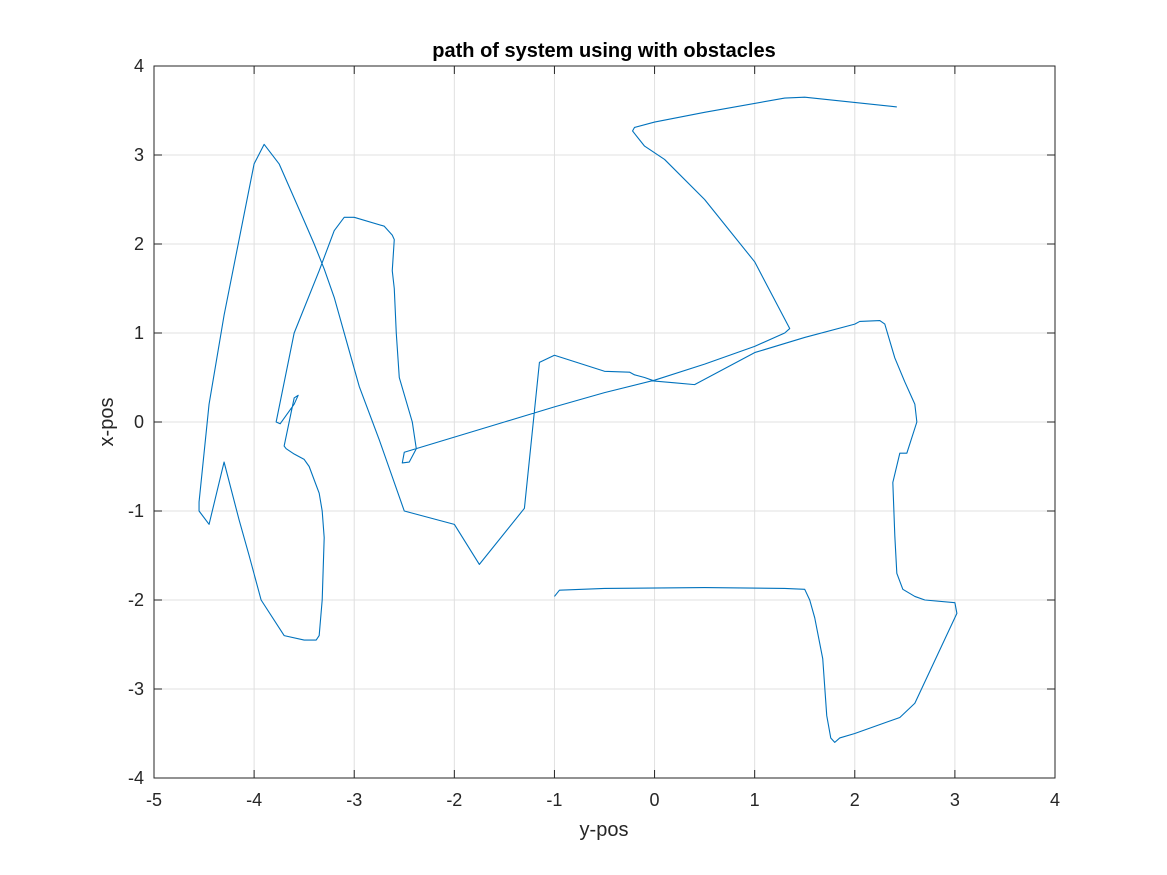 The height and width of the screenshot is (875, 1167). Describe the element at coordinates (139, 66) in the screenshot. I see `y-tick-label: 4` at that location.